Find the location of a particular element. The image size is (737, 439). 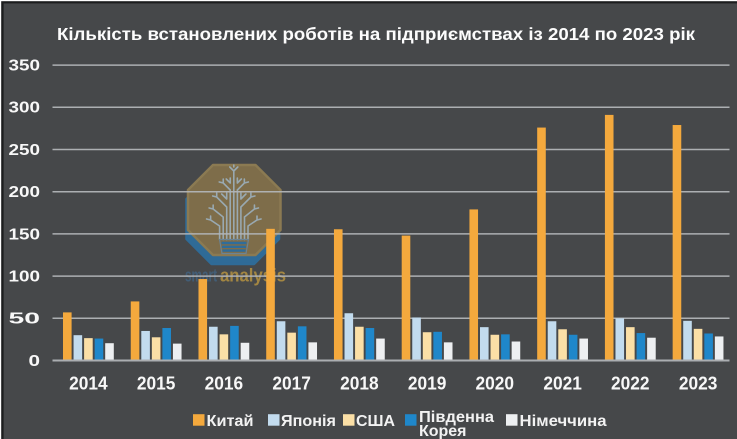

svg-text: 2014 is located at coordinates (88, 383).